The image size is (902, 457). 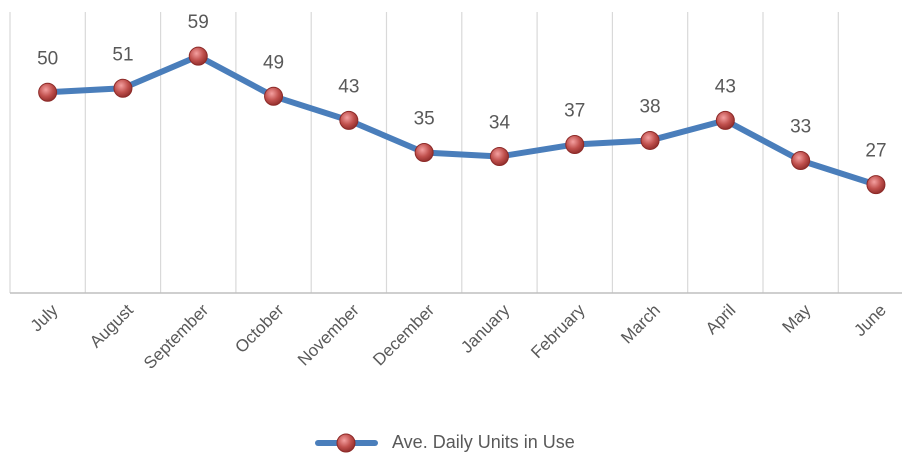 What do you see at coordinates (273, 62) in the screenshot?
I see `data-label: 49` at bounding box center [273, 62].